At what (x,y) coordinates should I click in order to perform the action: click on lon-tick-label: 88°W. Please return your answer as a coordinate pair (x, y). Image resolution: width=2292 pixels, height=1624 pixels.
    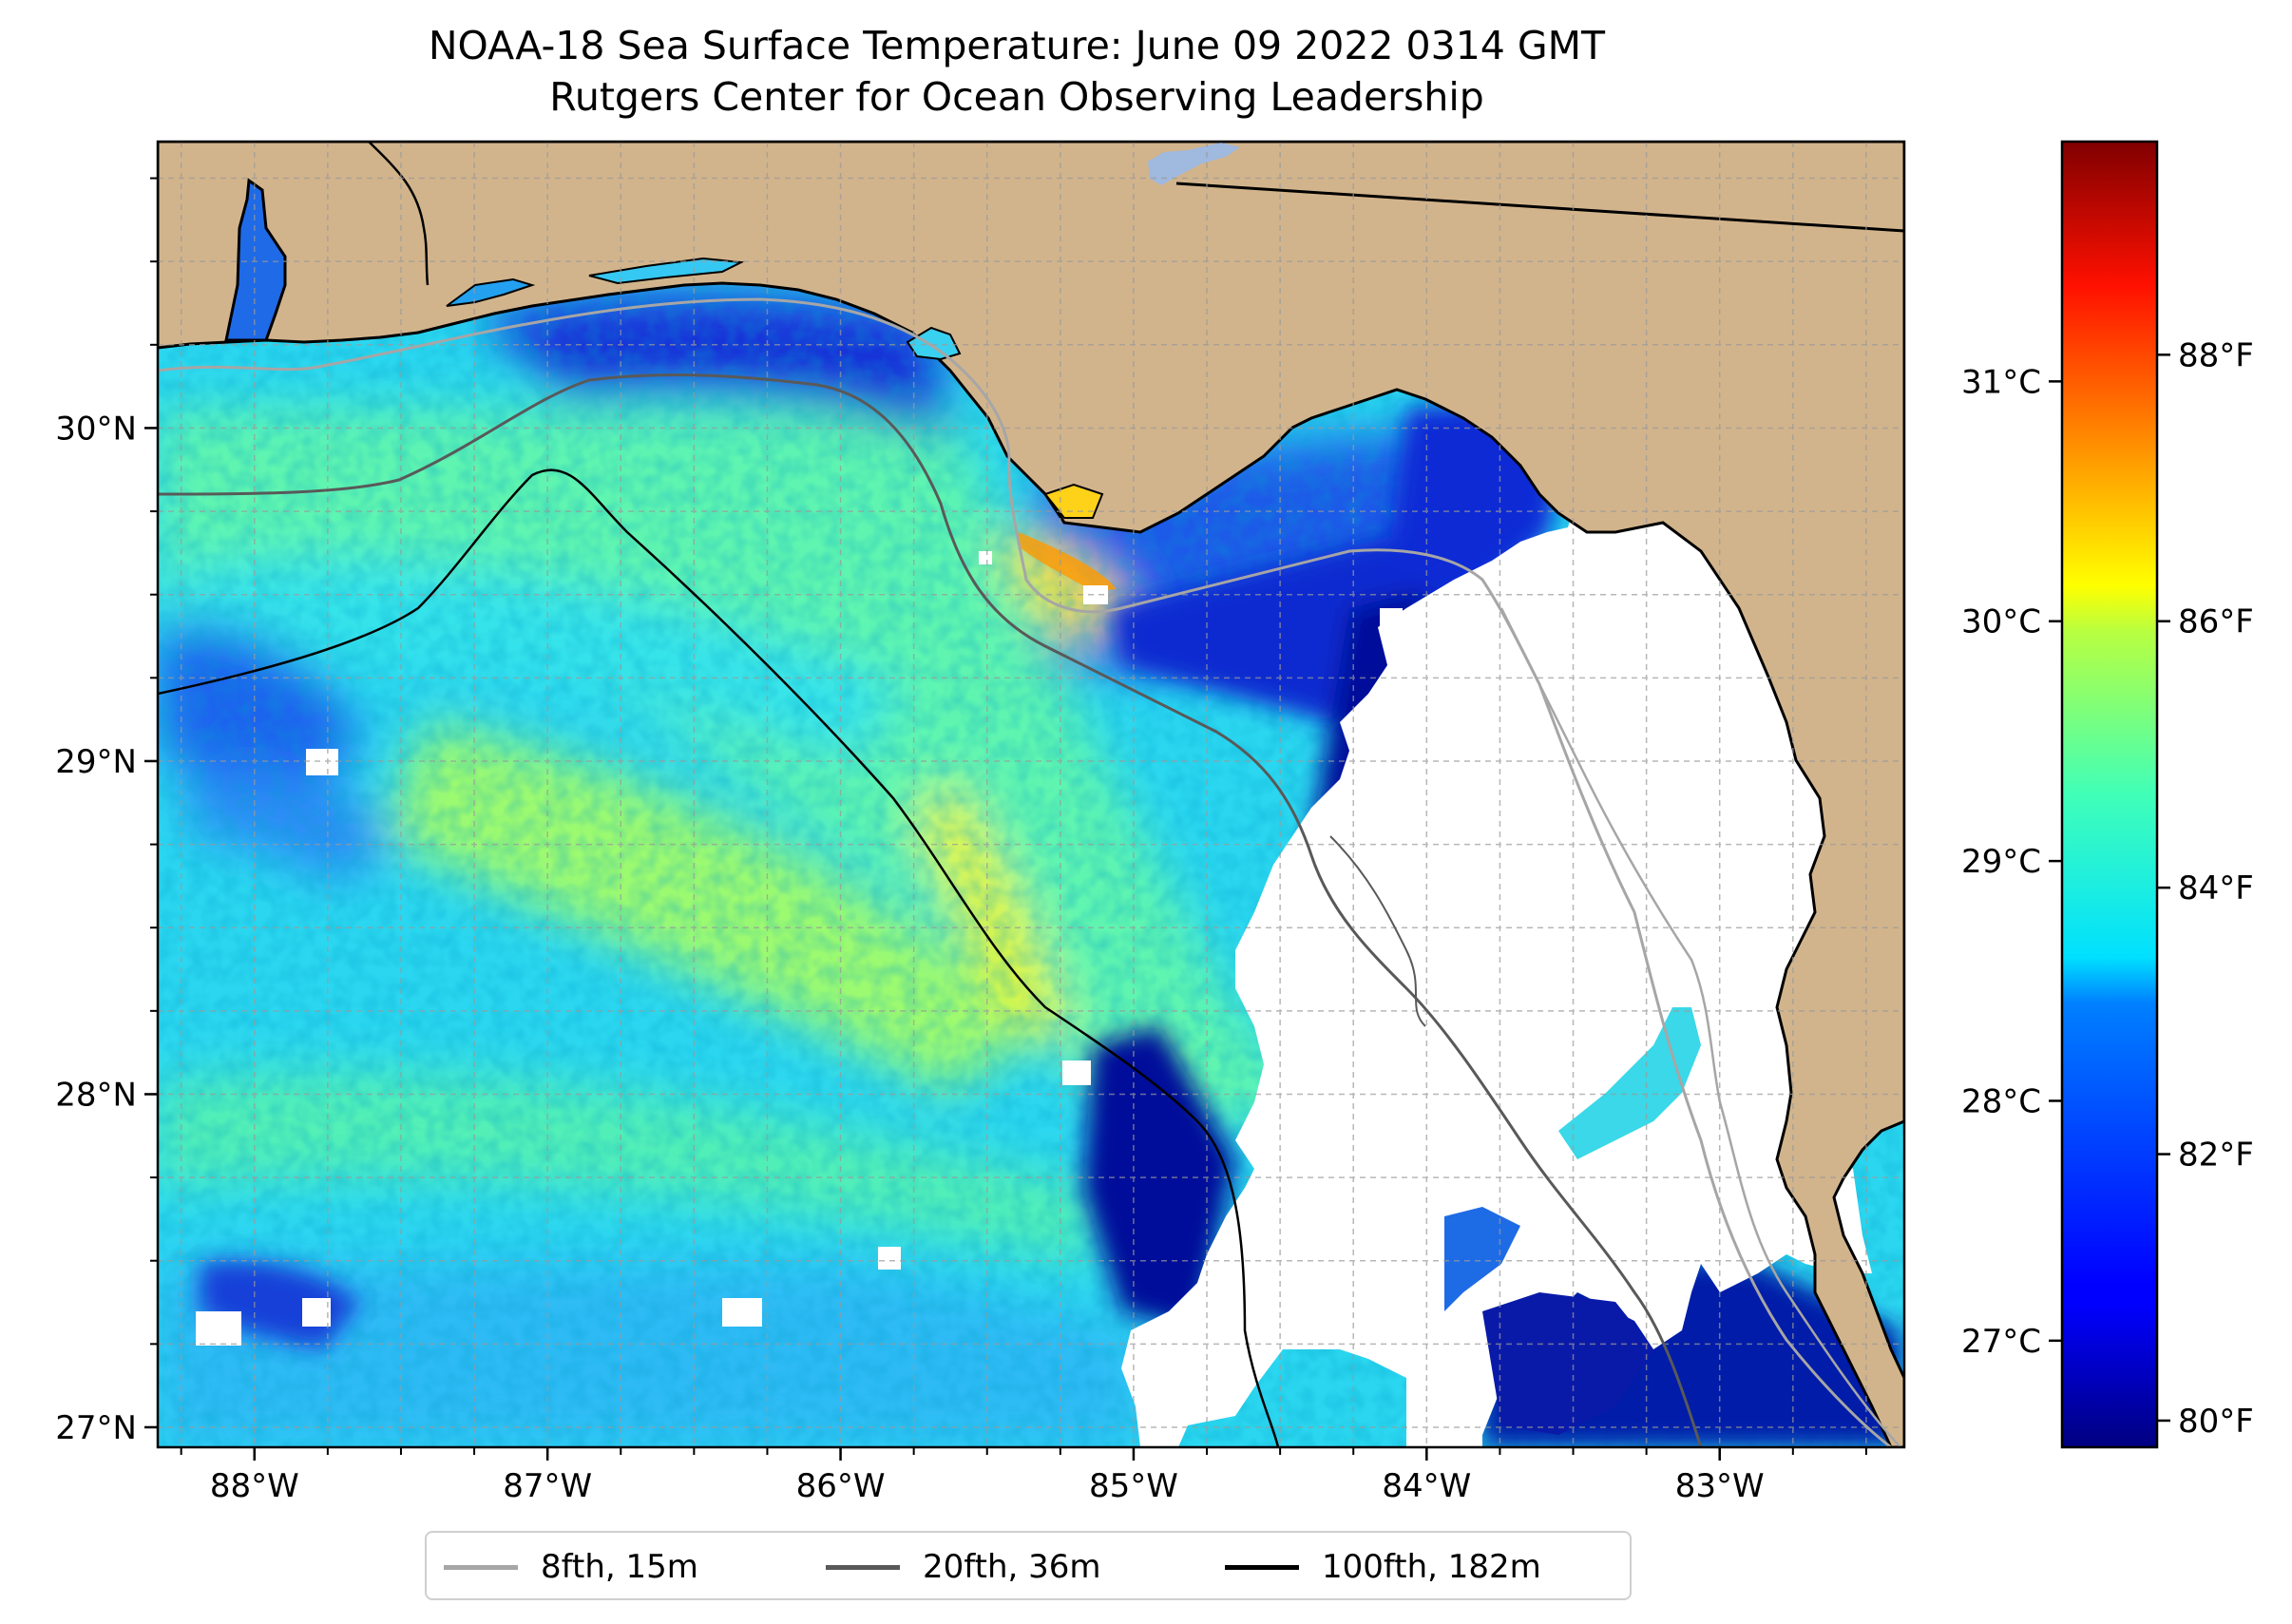
    Looking at the image, I should click on (254, 1486).